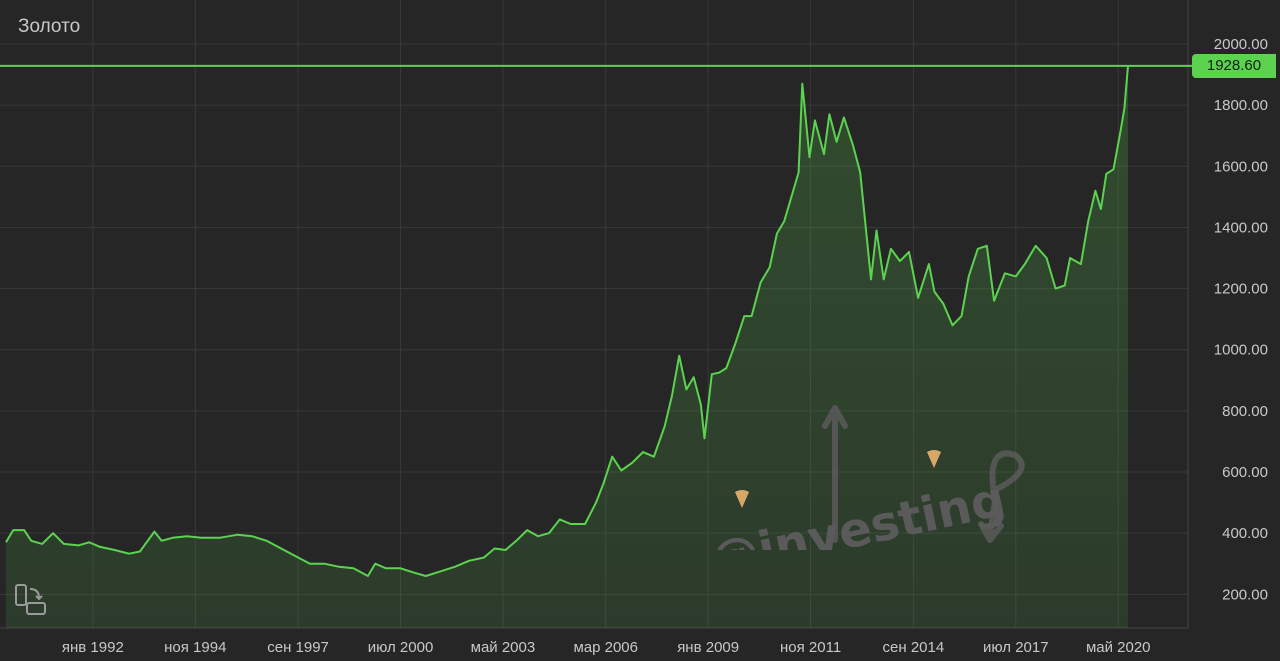 This screenshot has height=661, width=1280. Describe the element at coordinates (31, 600) in the screenshot. I see `rotate-screen-icon` at that location.